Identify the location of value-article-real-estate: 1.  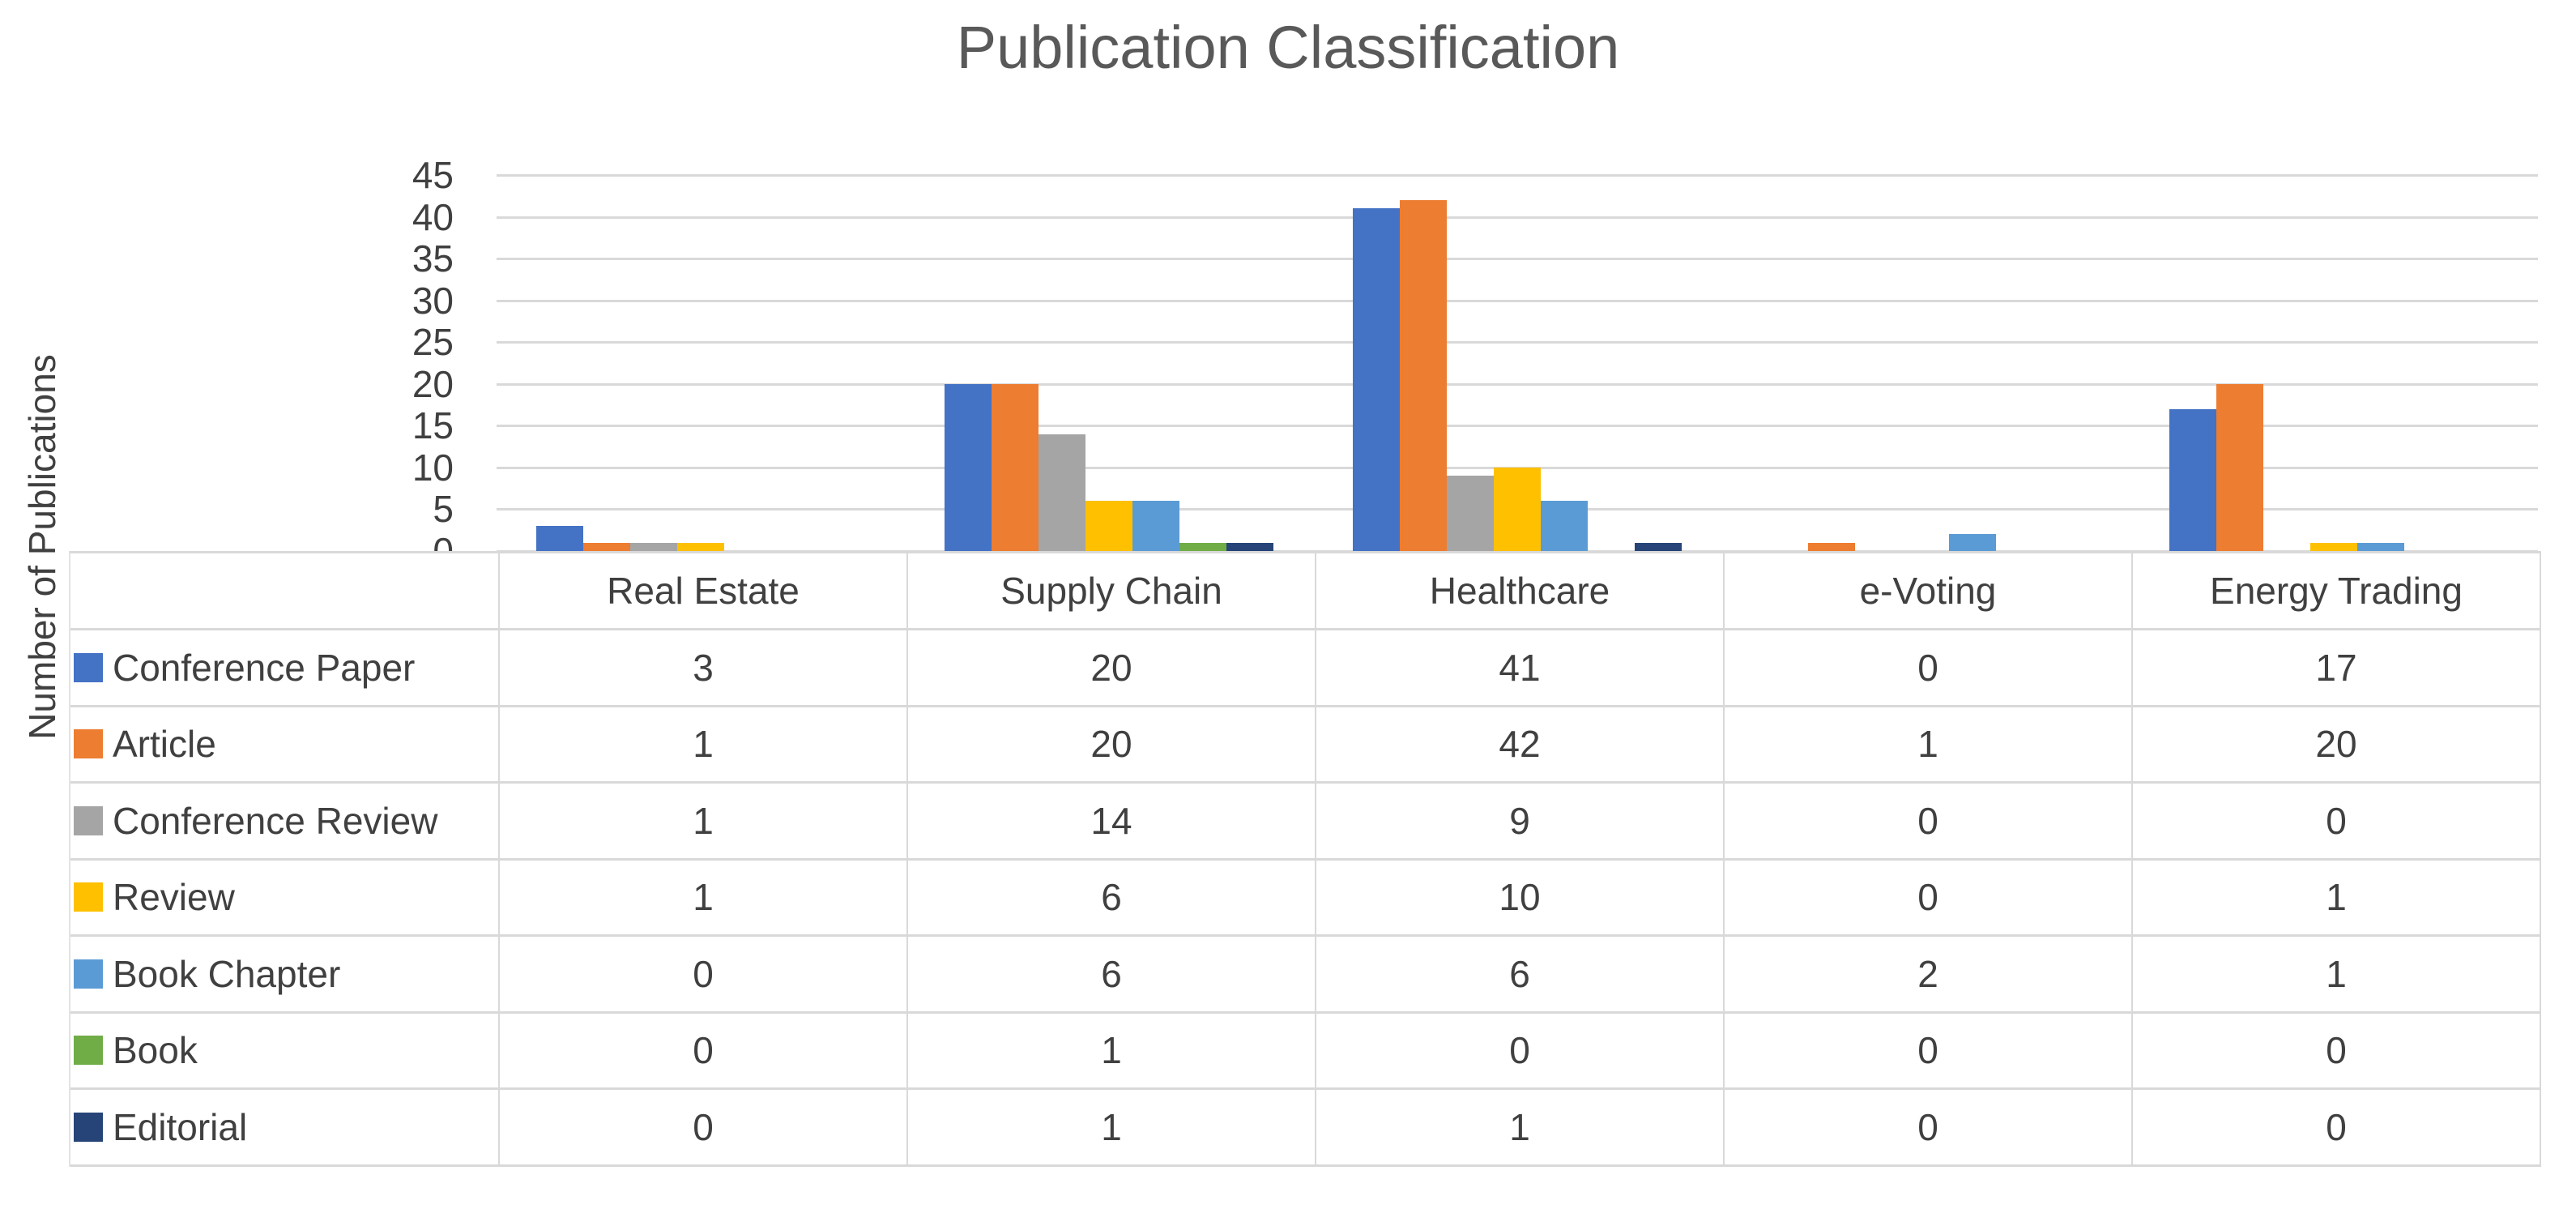
(702, 746).